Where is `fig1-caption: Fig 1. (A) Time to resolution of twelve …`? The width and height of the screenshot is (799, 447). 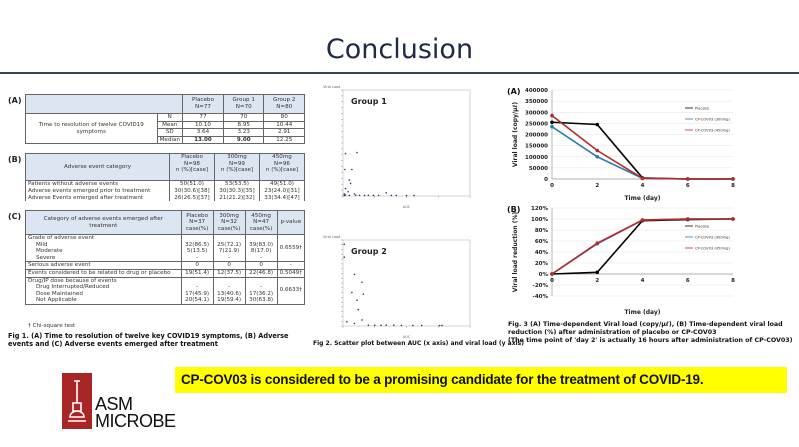
fig1-caption: Fig 1. (A) Time to resolution of twelve … is located at coordinates (148, 340).